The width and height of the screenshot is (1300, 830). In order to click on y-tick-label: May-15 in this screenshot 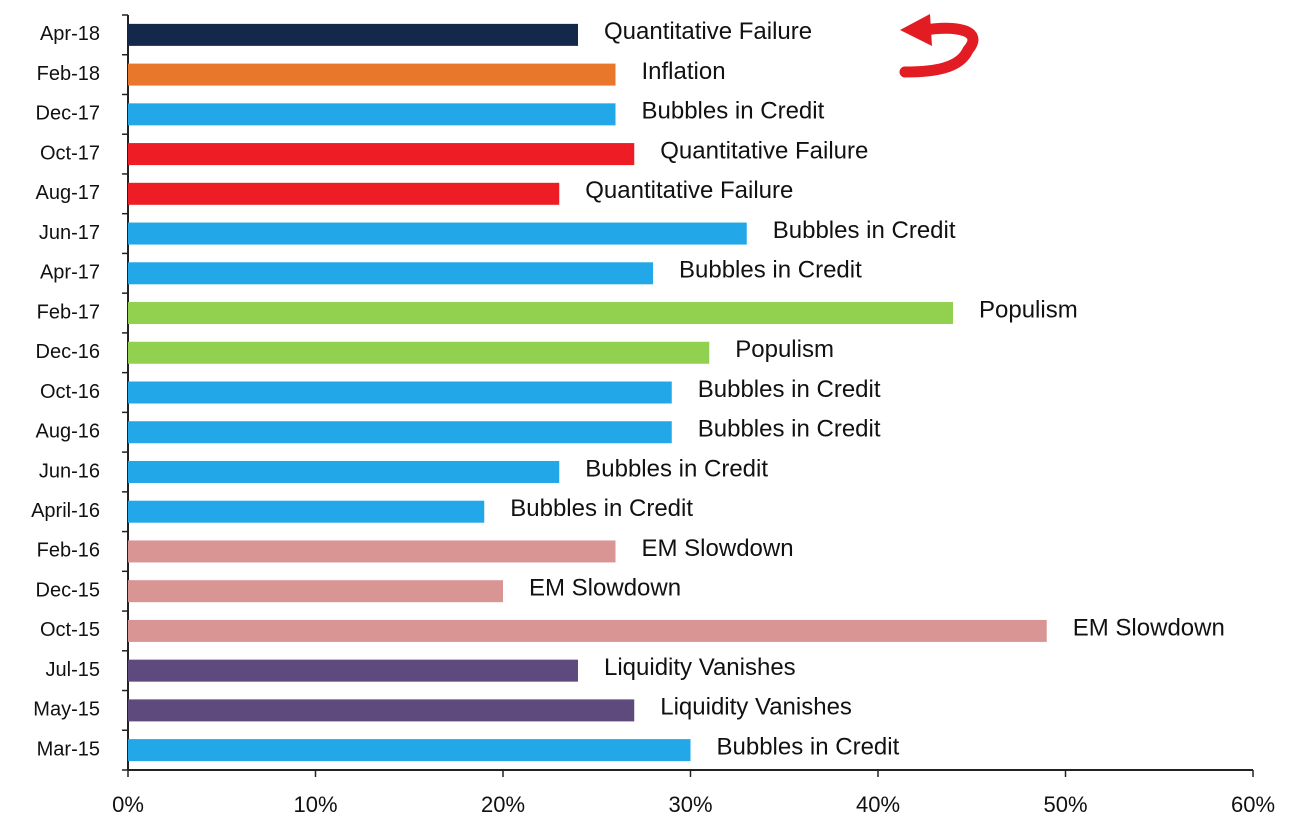, I will do `click(66, 710)`.